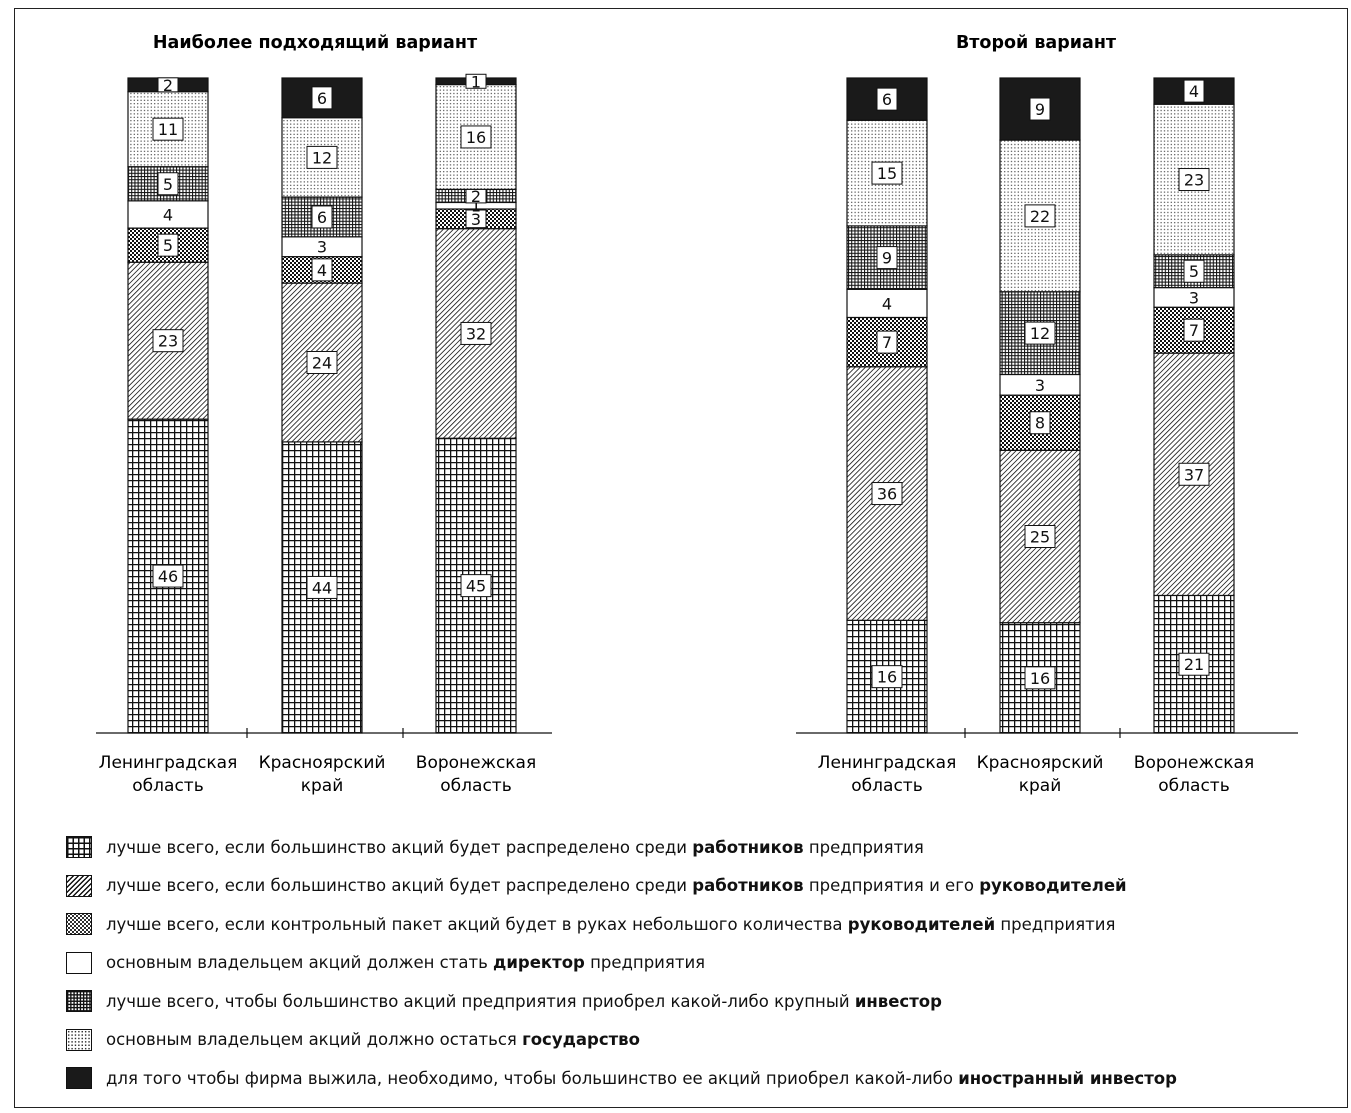 This screenshot has width=1351, height=1113. I want to click on data-label: 11, so click(168, 129).